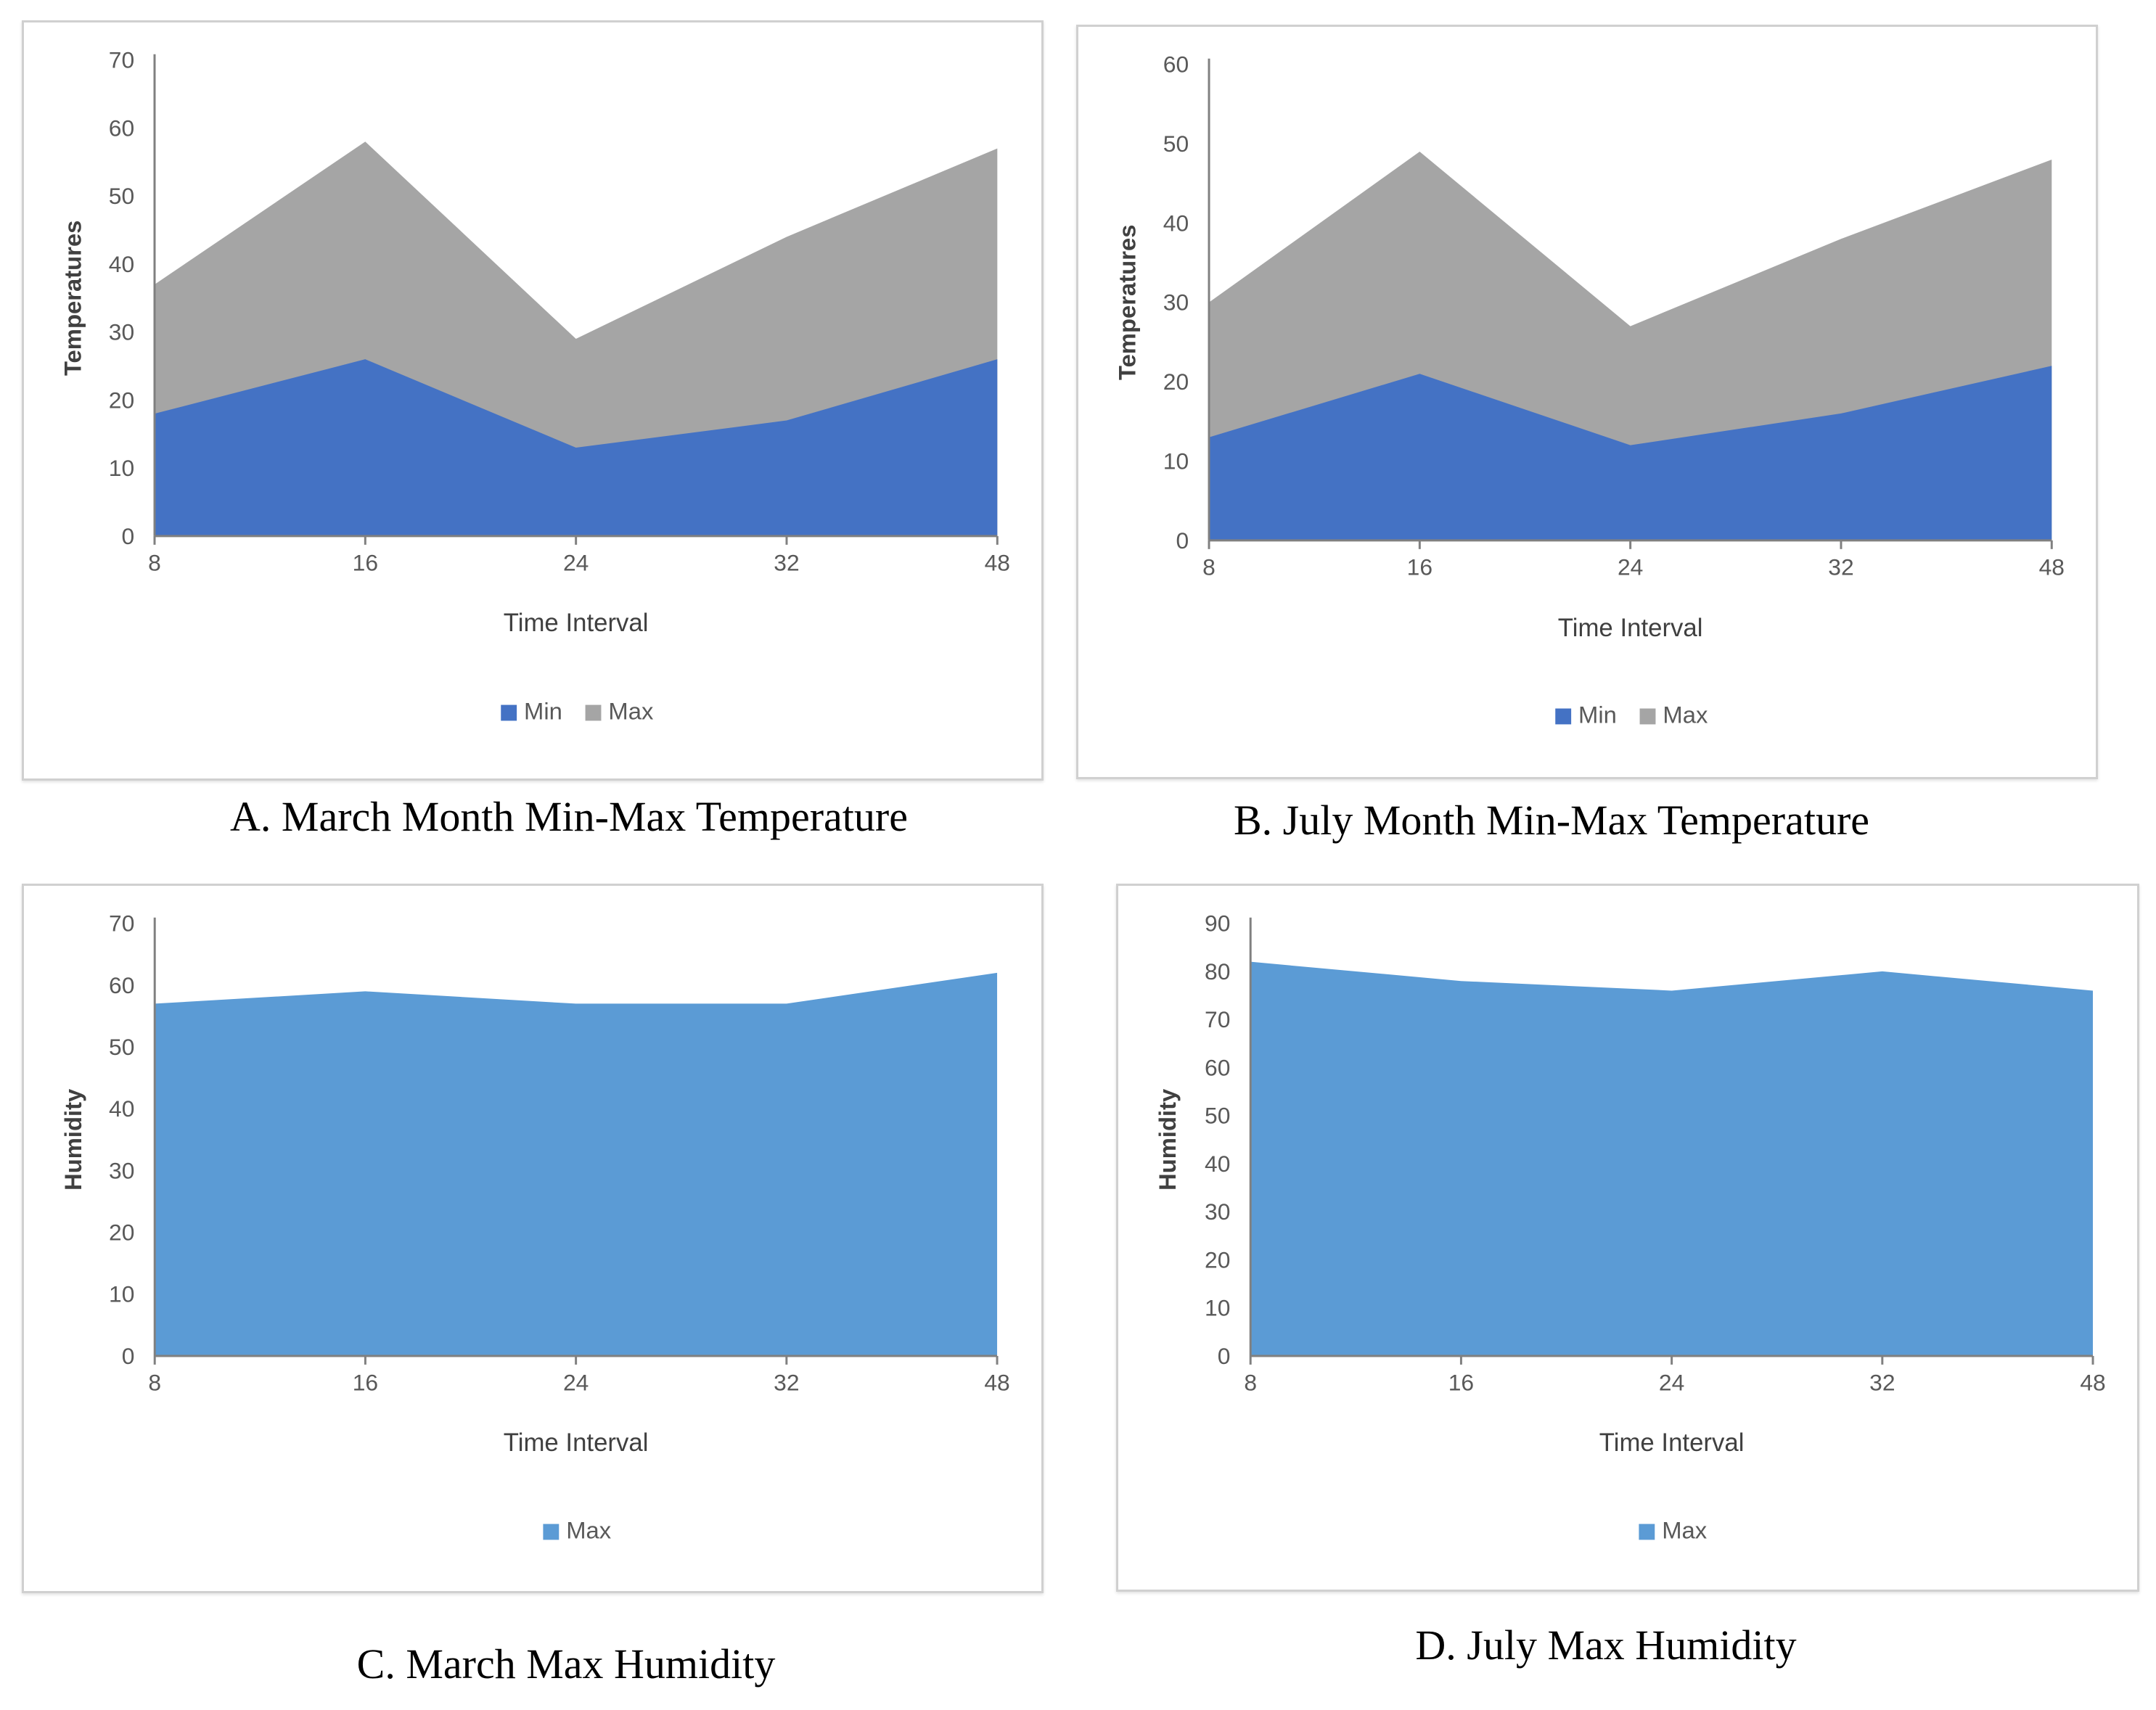 Image resolution: width=2156 pixels, height=1710 pixels. I want to click on caption-b: B. July Month Min-Max Temperature, so click(1551, 820).